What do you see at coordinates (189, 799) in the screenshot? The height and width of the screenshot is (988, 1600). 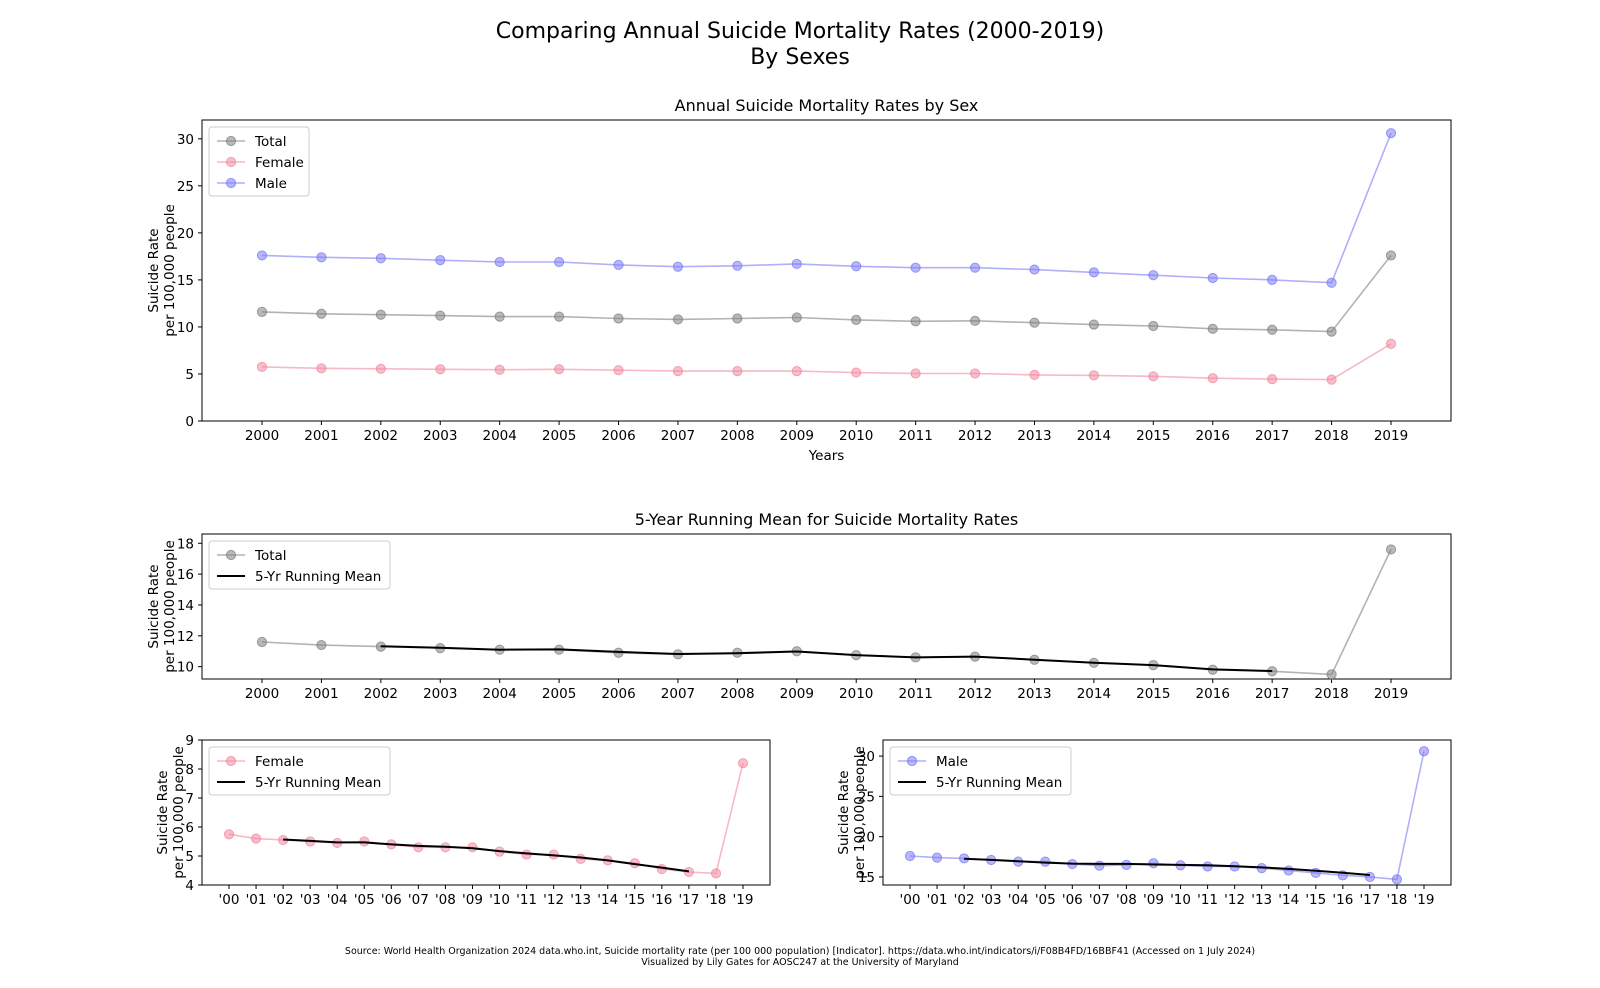 I see `y-tick-label: 7` at bounding box center [189, 799].